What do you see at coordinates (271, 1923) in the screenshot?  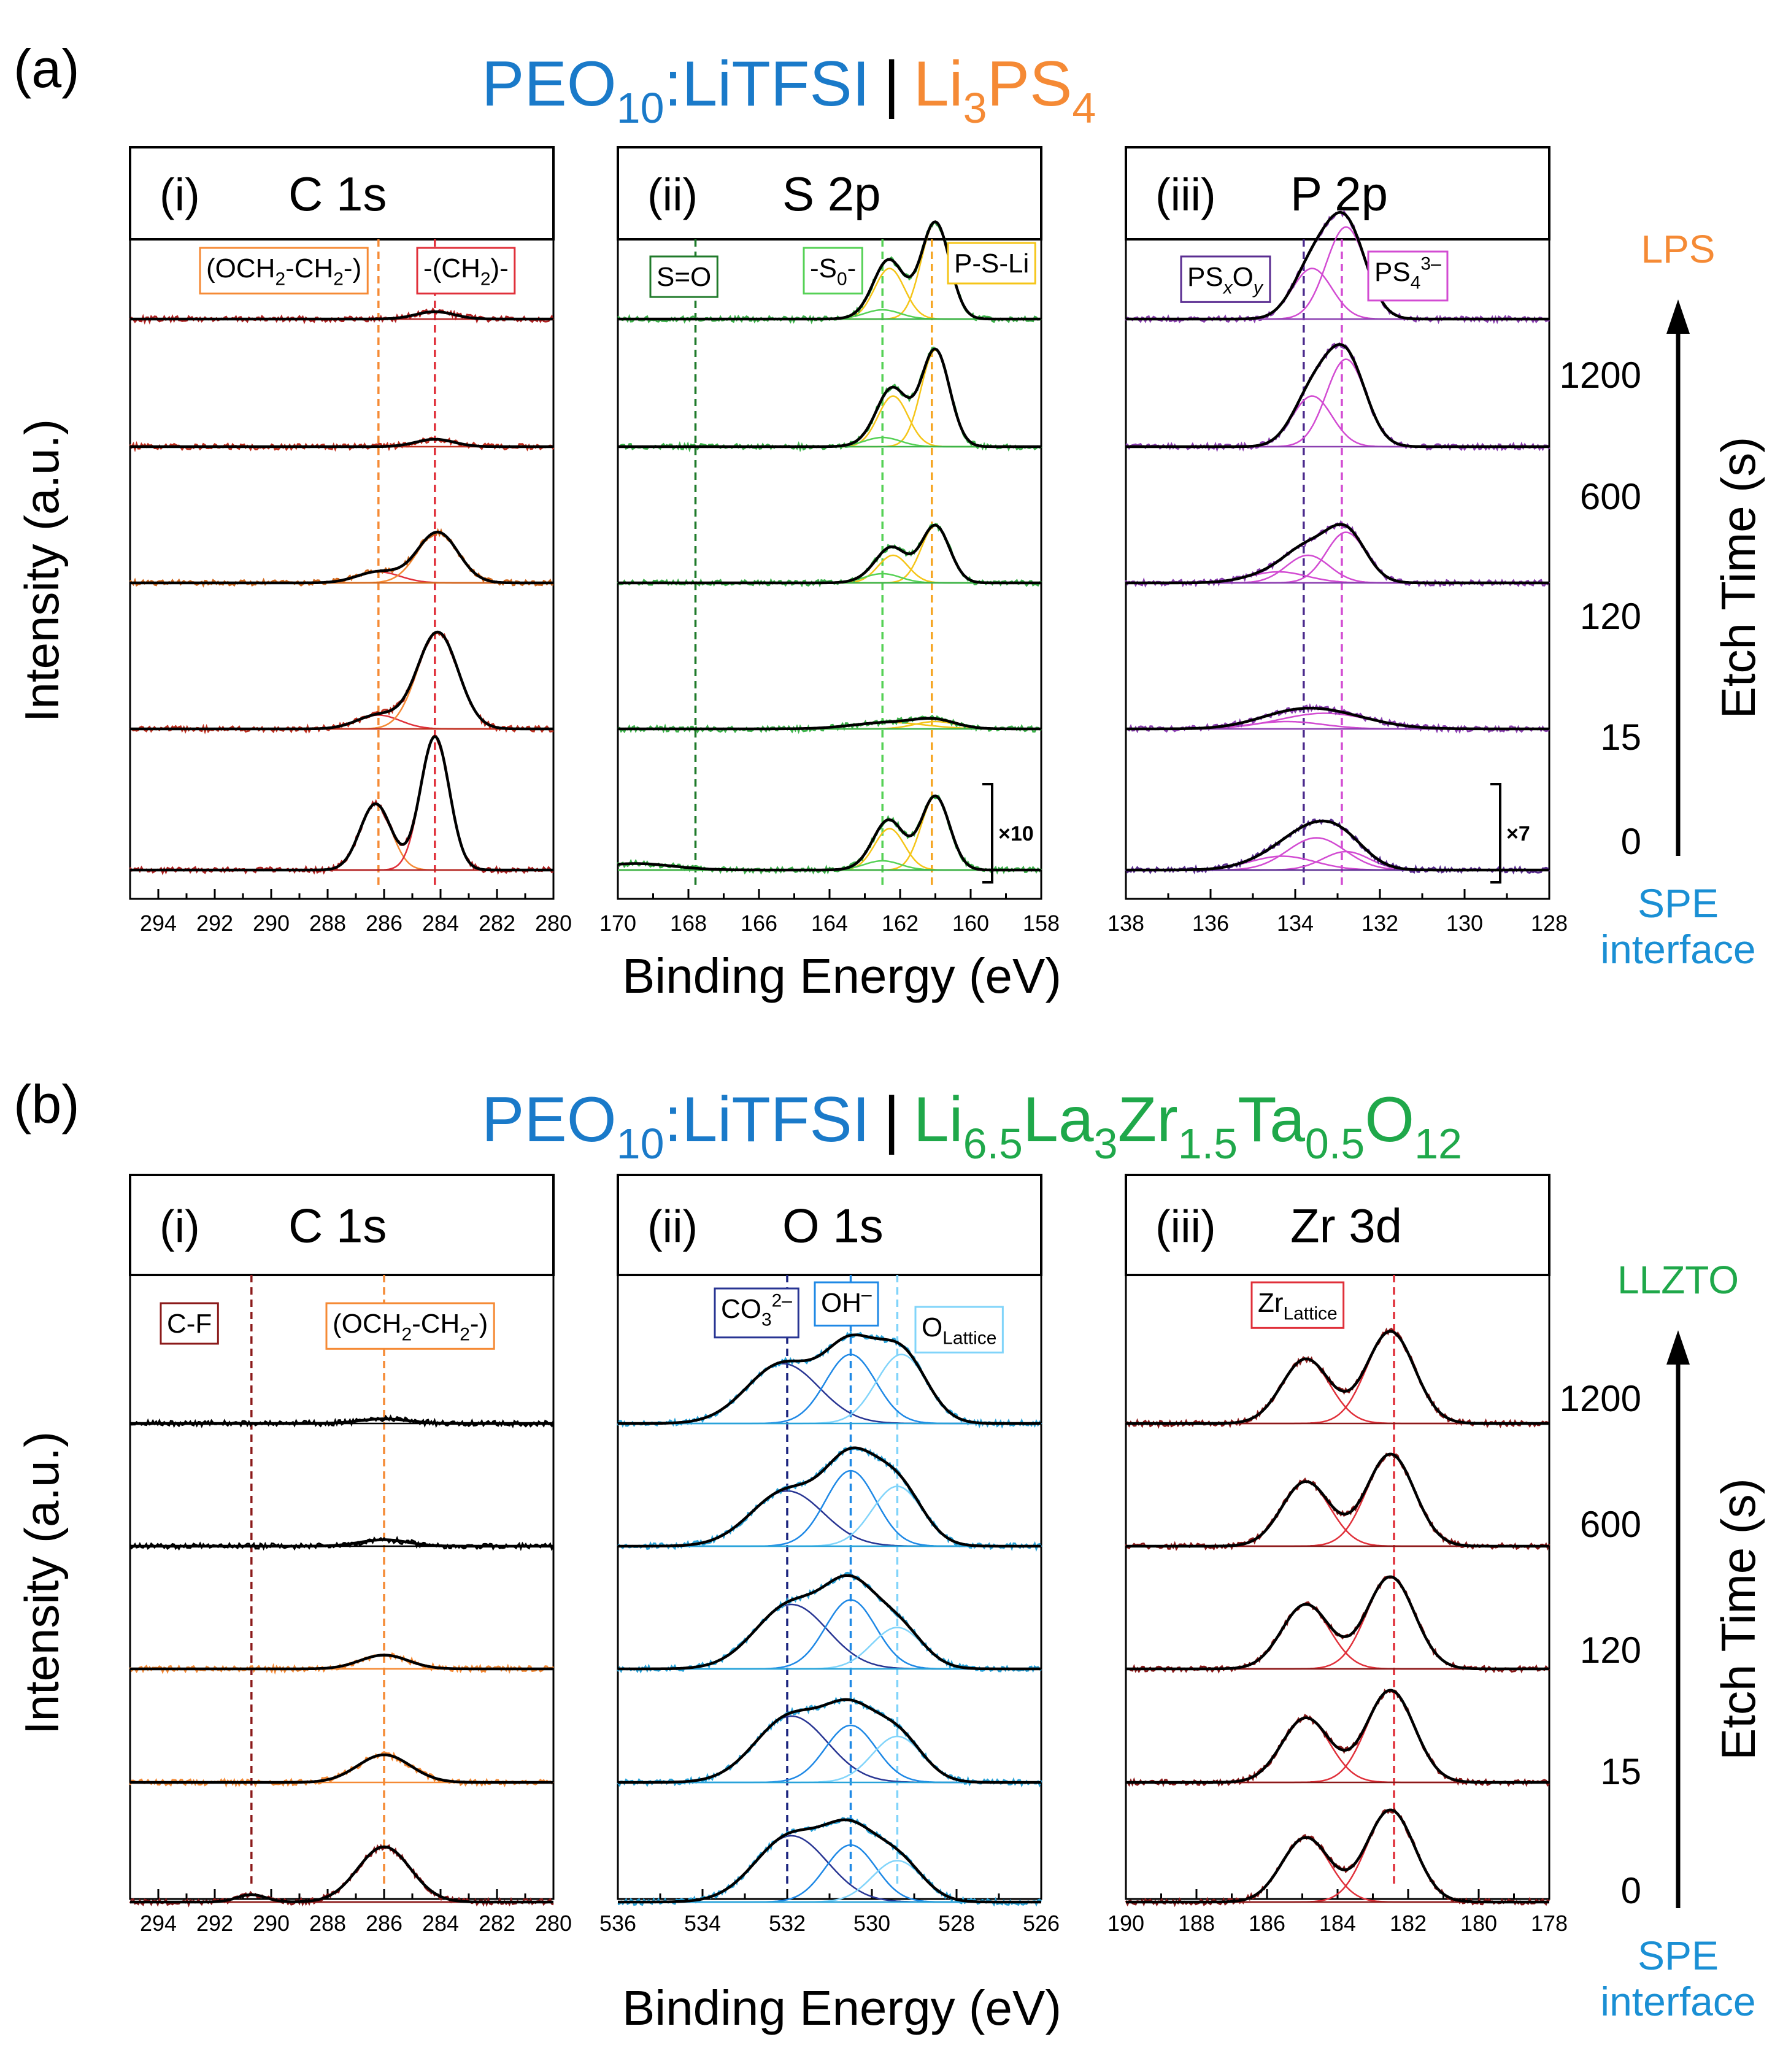 I see `x-tick-label: 290` at bounding box center [271, 1923].